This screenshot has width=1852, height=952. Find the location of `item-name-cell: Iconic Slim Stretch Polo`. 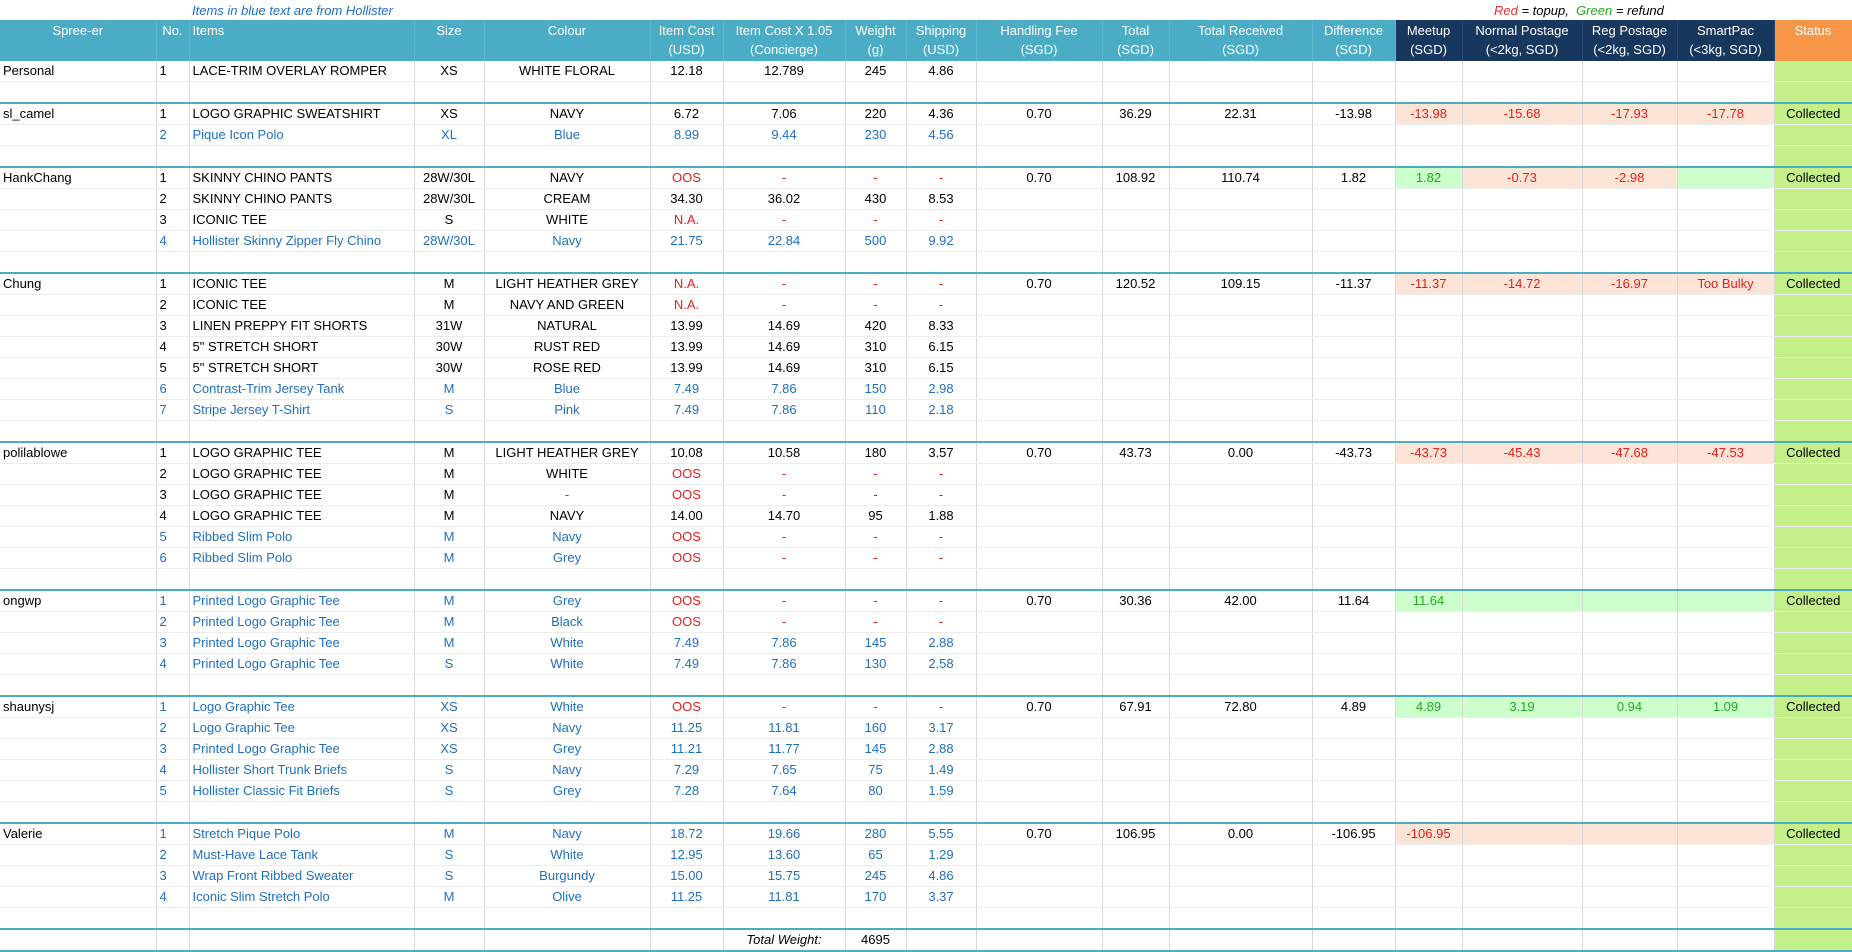

item-name-cell: Iconic Slim Stretch Polo is located at coordinates (302, 897).